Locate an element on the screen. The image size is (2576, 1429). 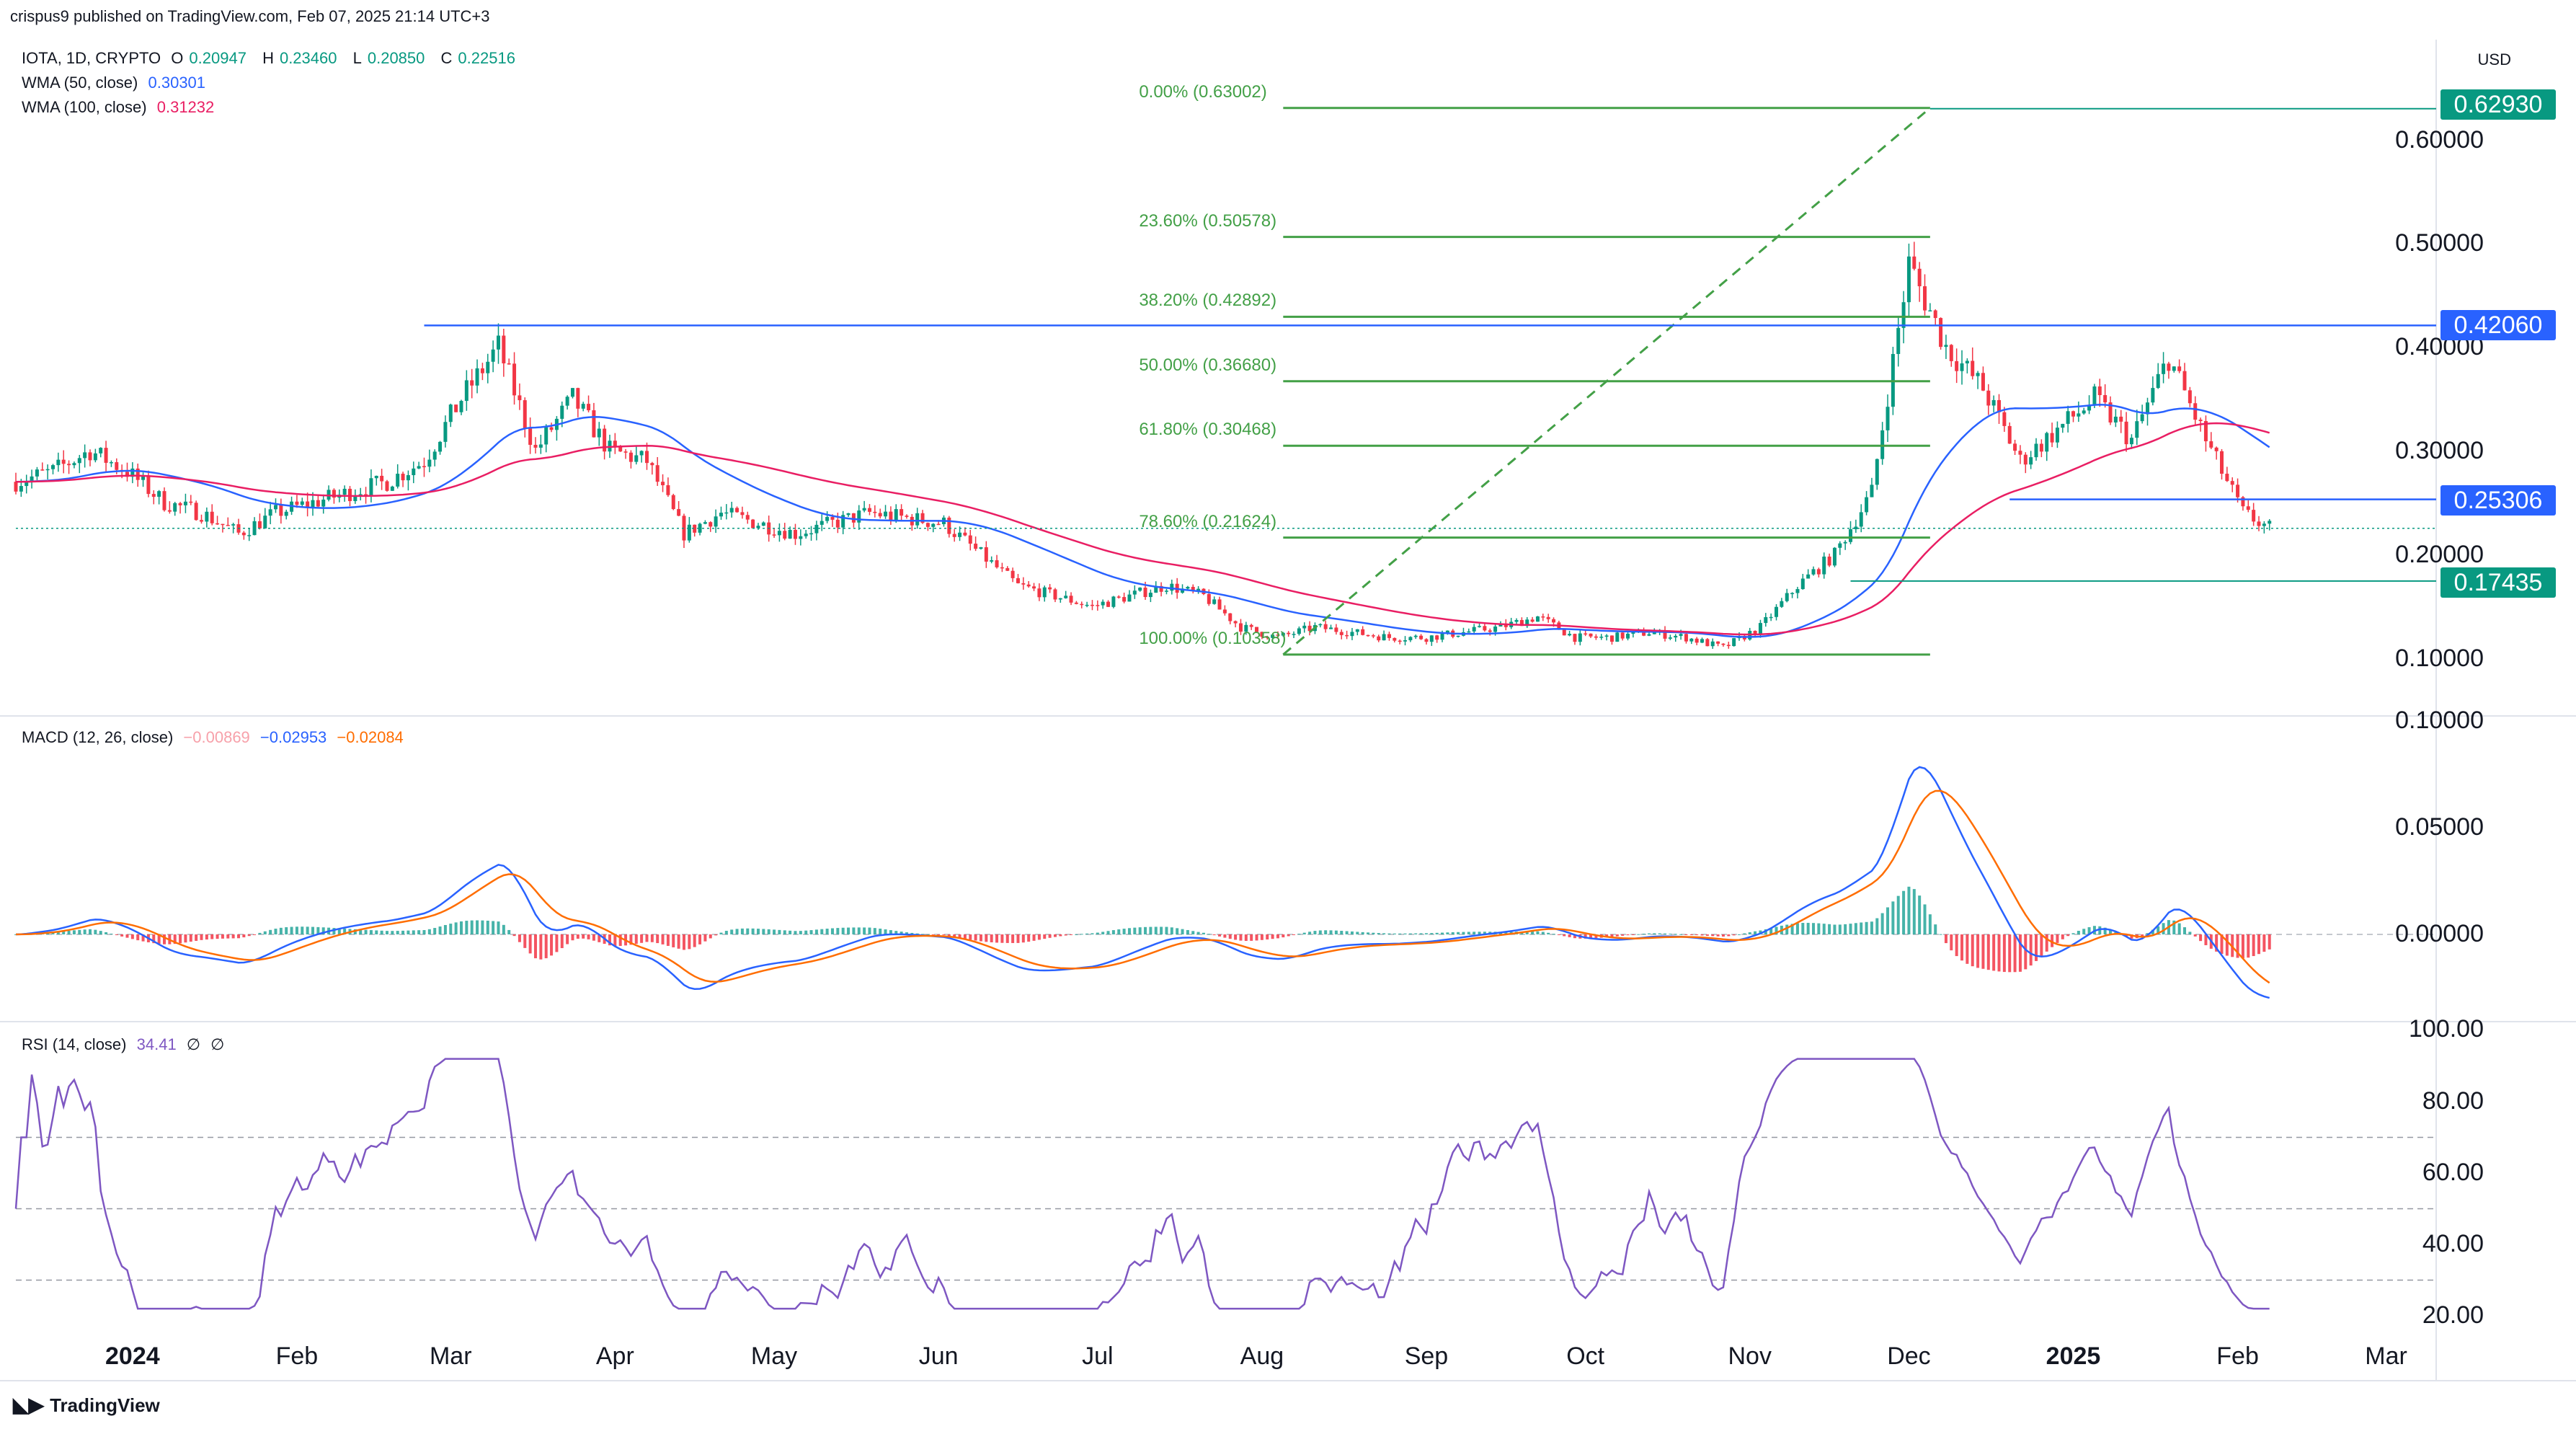
high-label: H is located at coordinates (268, 58).